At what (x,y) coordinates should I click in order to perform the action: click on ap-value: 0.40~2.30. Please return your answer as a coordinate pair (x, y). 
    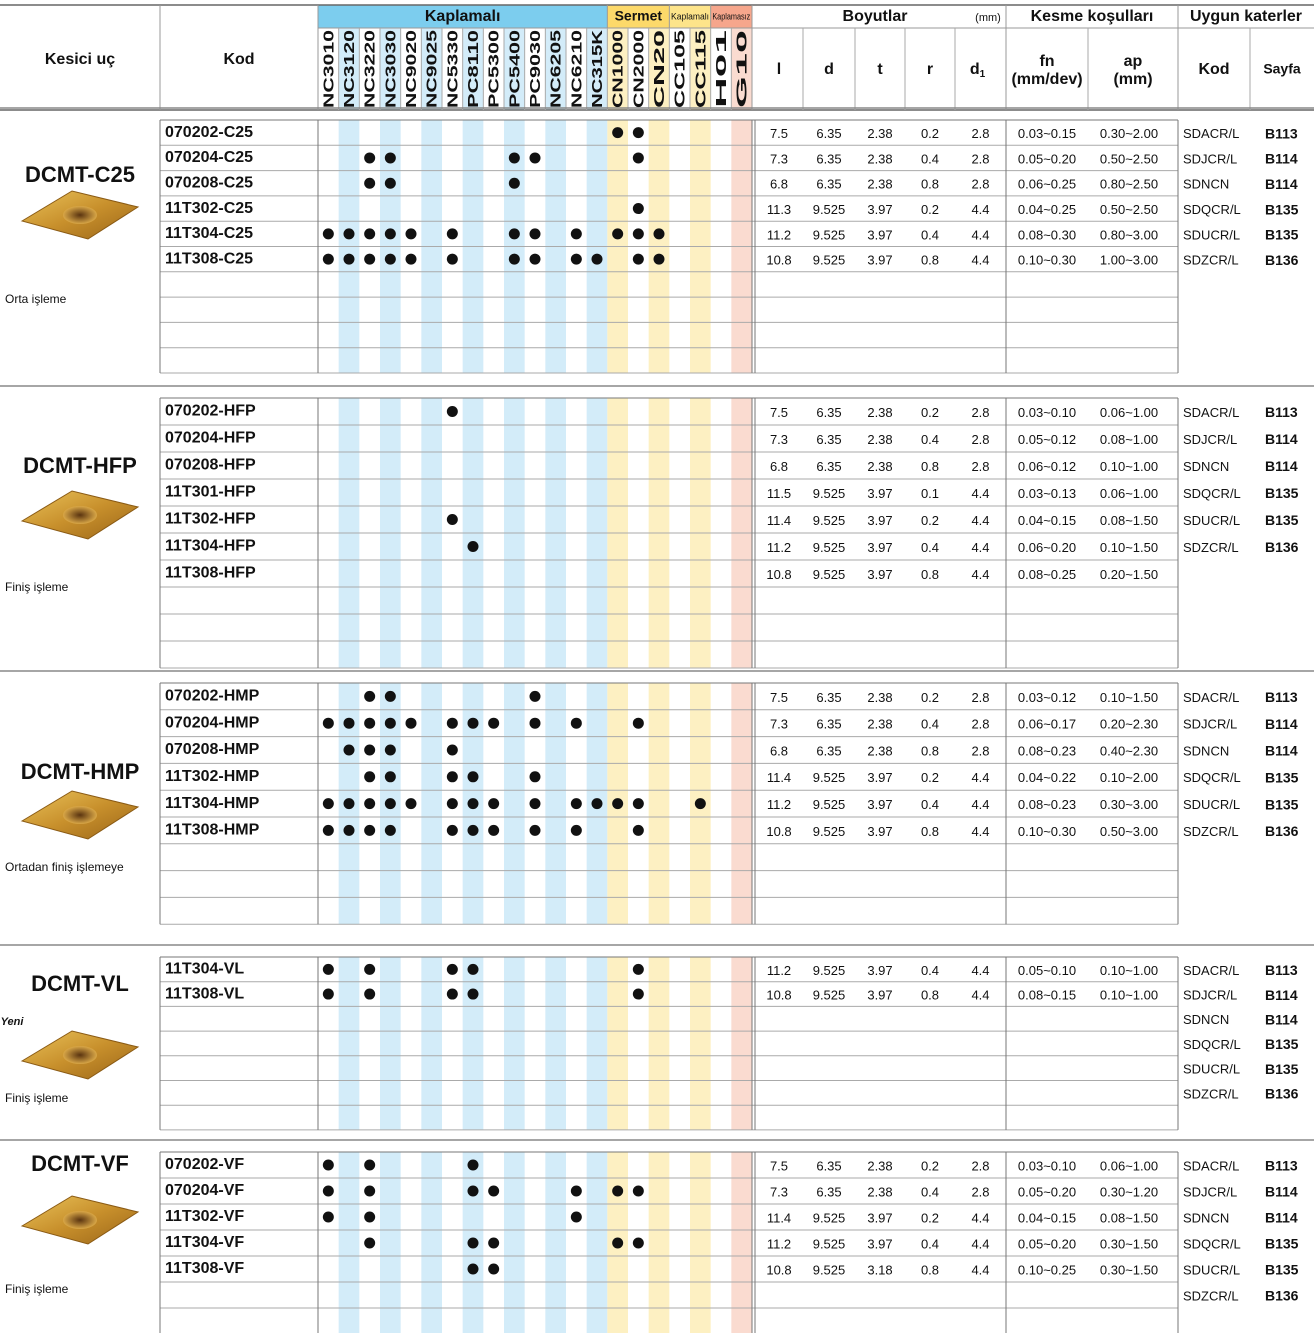
    Looking at the image, I should click on (1129, 750).